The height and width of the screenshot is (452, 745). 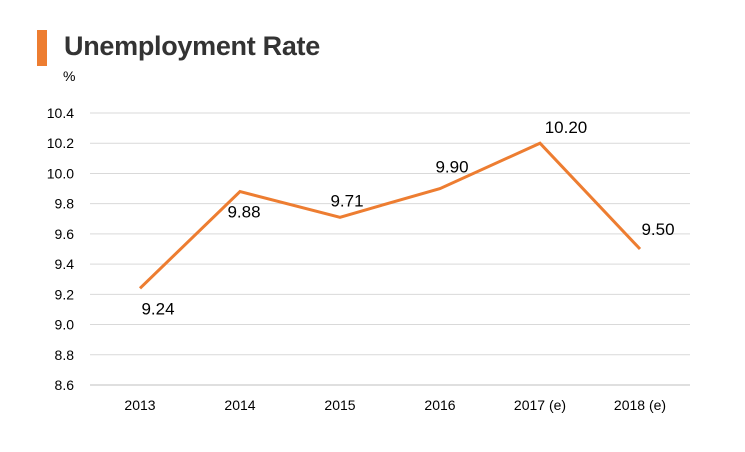 I want to click on data-label: 9.90, so click(x=451, y=167).